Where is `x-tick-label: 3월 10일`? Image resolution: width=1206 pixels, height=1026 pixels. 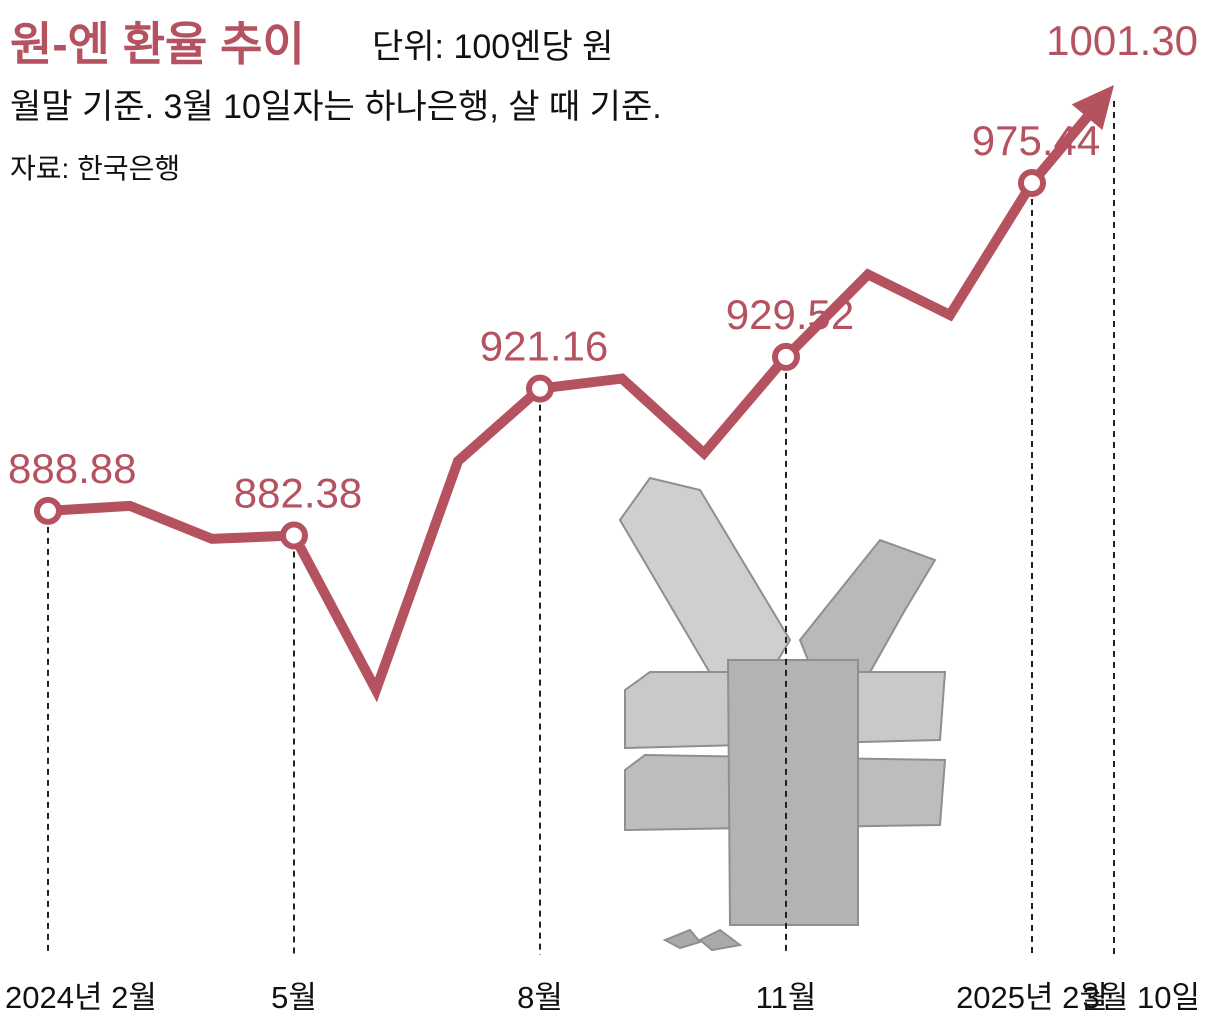 x-tick-label: 3월 10일 is located at coordinates (1141, 997).